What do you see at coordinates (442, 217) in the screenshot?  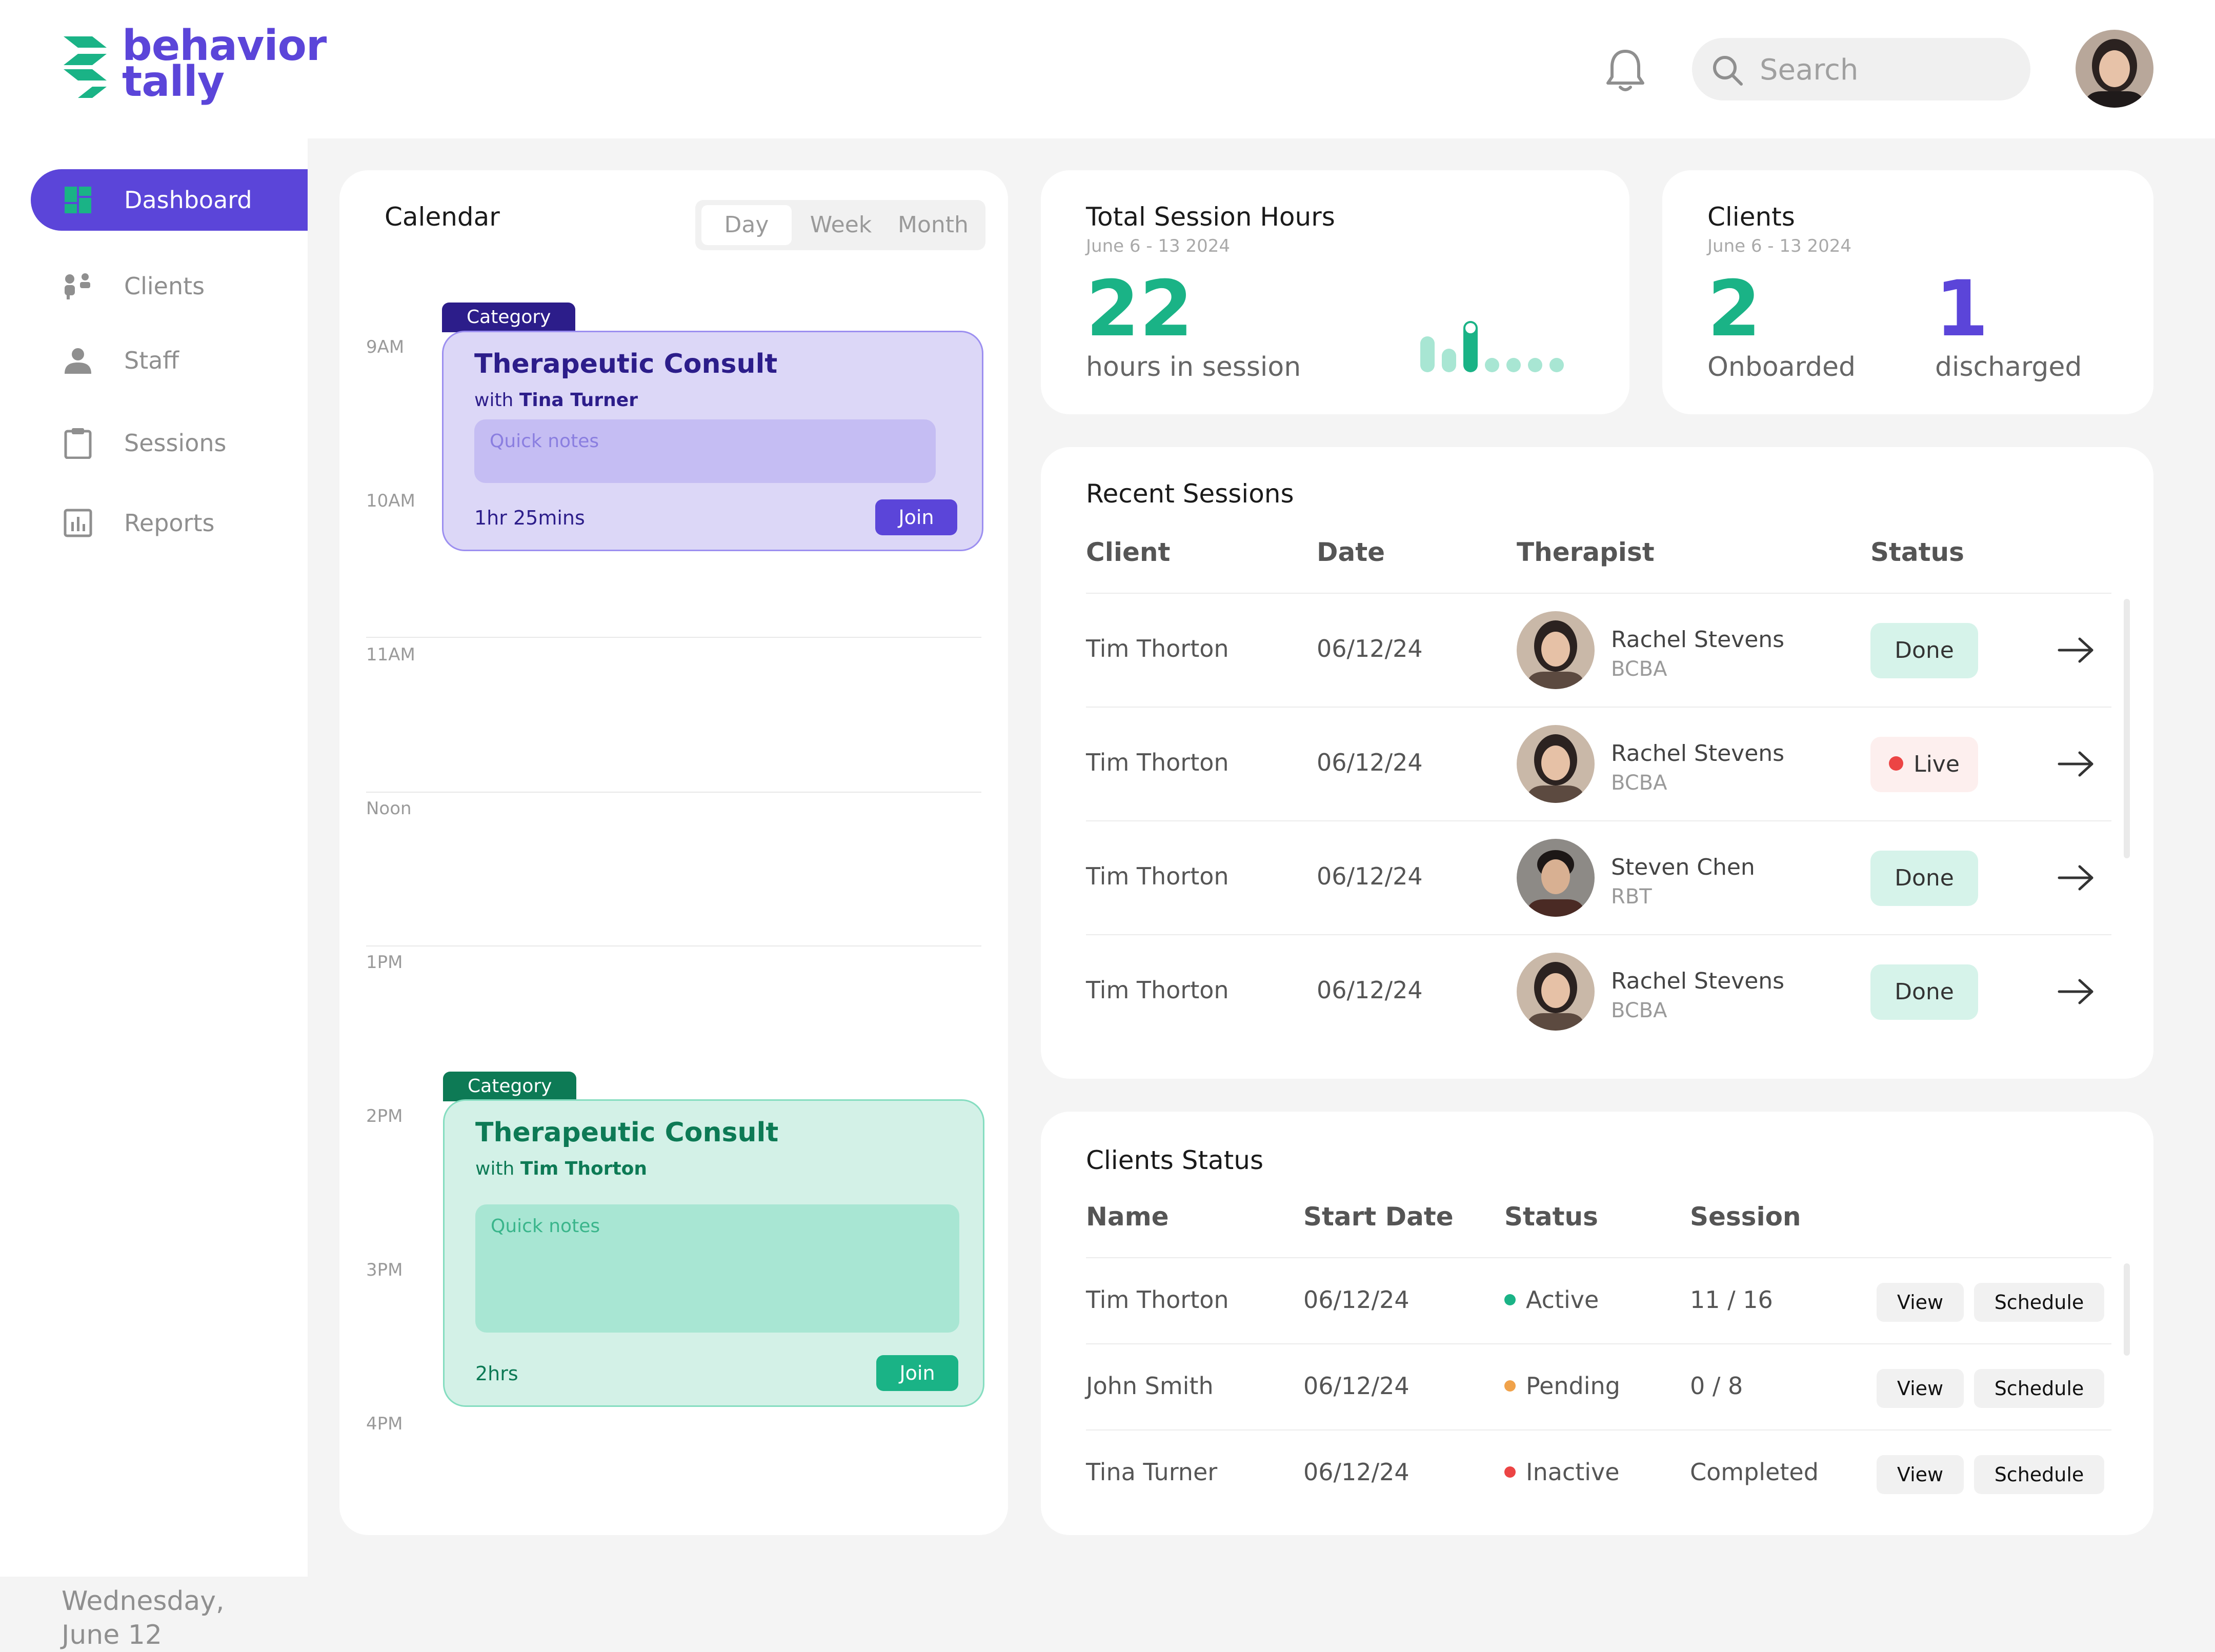 I see `calendar-title: Calendar` at bounding box center [442, 217].